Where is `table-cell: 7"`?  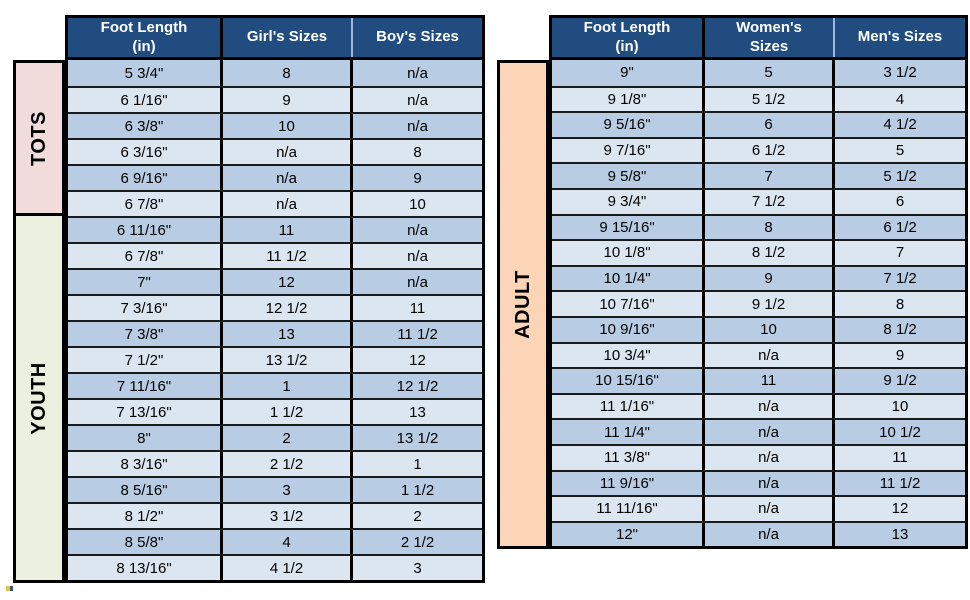 table-cell: 7" is located at coordinates (145, 282).